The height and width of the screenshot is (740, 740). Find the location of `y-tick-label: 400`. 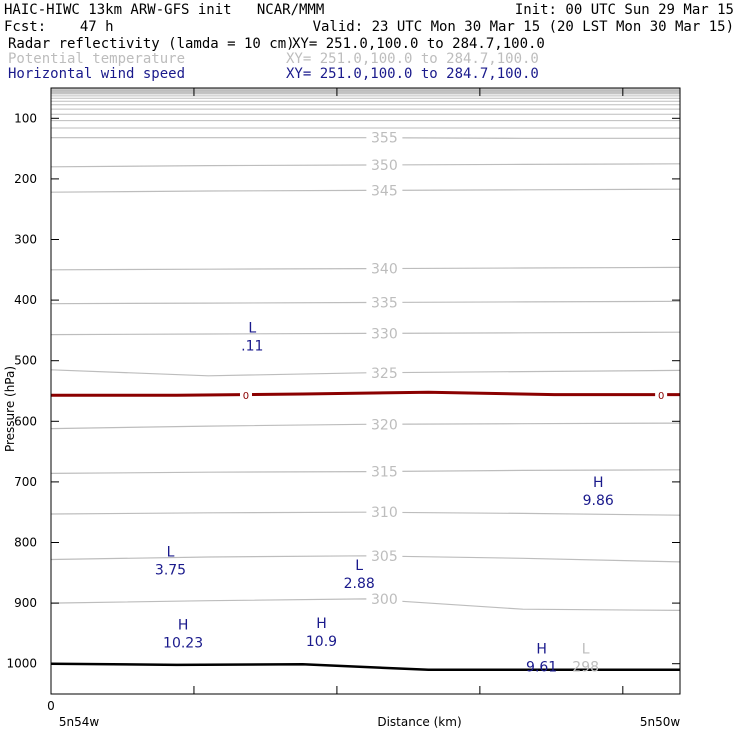

y-tick-label: 400 is located at coordinates (25, 300).